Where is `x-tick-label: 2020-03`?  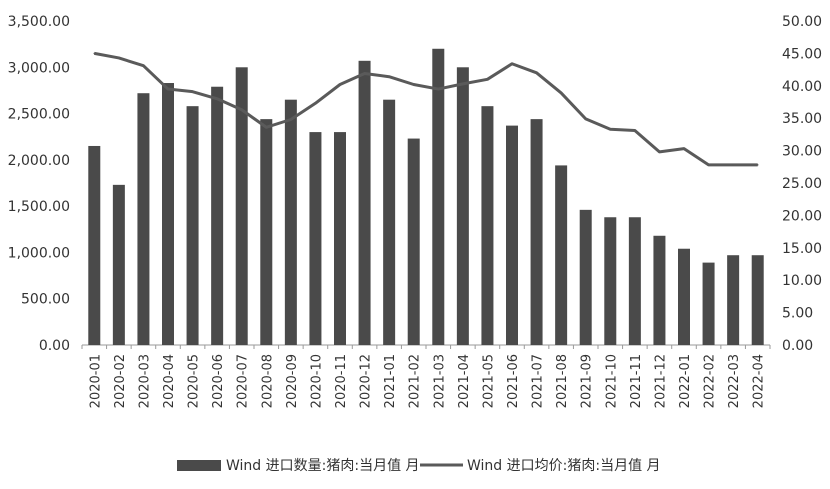
x-tick-label: 2020-03 is located at coordinates (144, 381).